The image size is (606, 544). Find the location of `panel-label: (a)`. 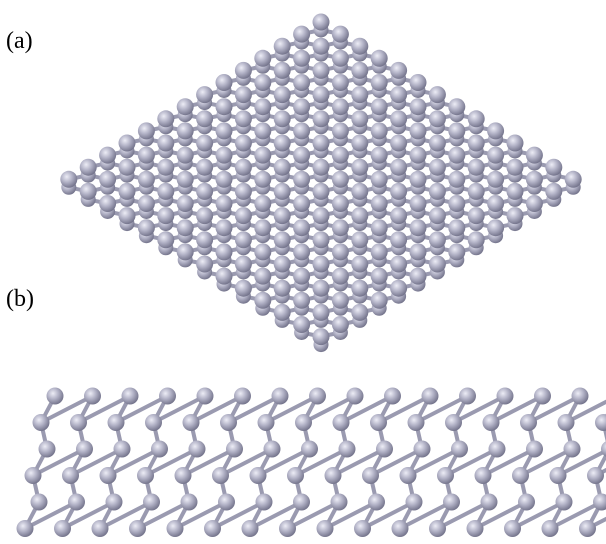

panel-label: (a) is located at coordinates (19, 41).